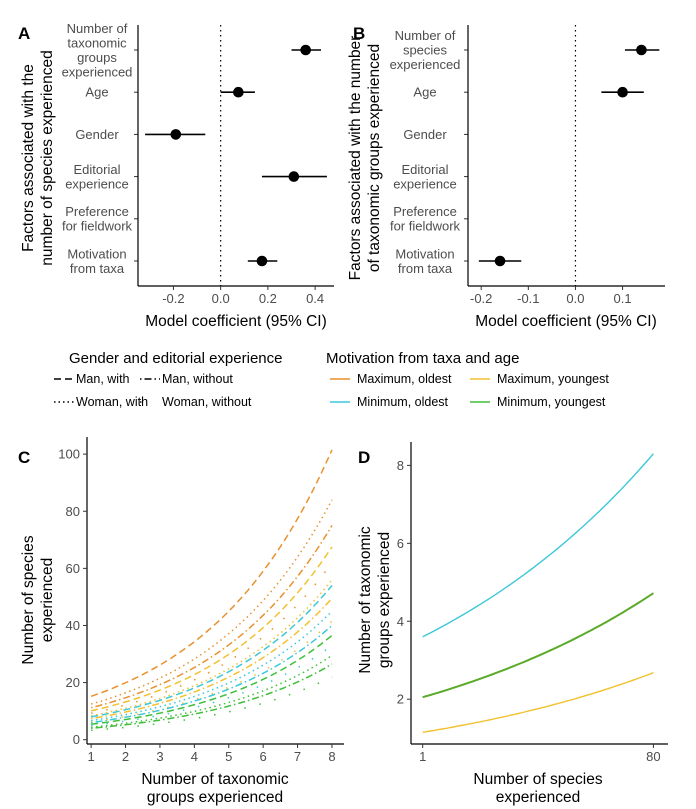 The image size is (696, 809). I want to click on y-tick-label: 4, so click(400, 621).